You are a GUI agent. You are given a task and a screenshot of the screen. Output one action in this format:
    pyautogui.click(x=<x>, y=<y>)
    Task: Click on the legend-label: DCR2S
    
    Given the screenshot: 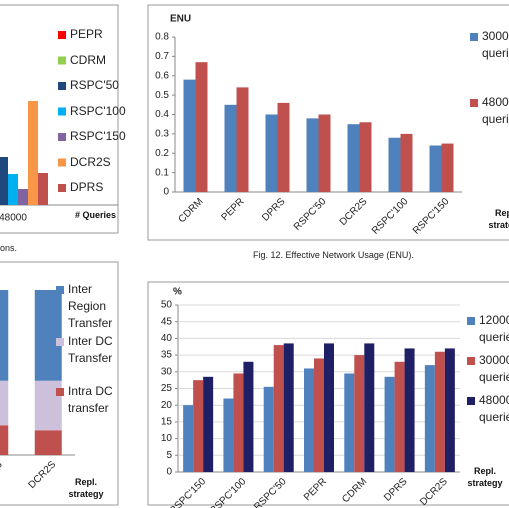 What is the action you would take?
    pyautogui.click(x=90, y=161)
    